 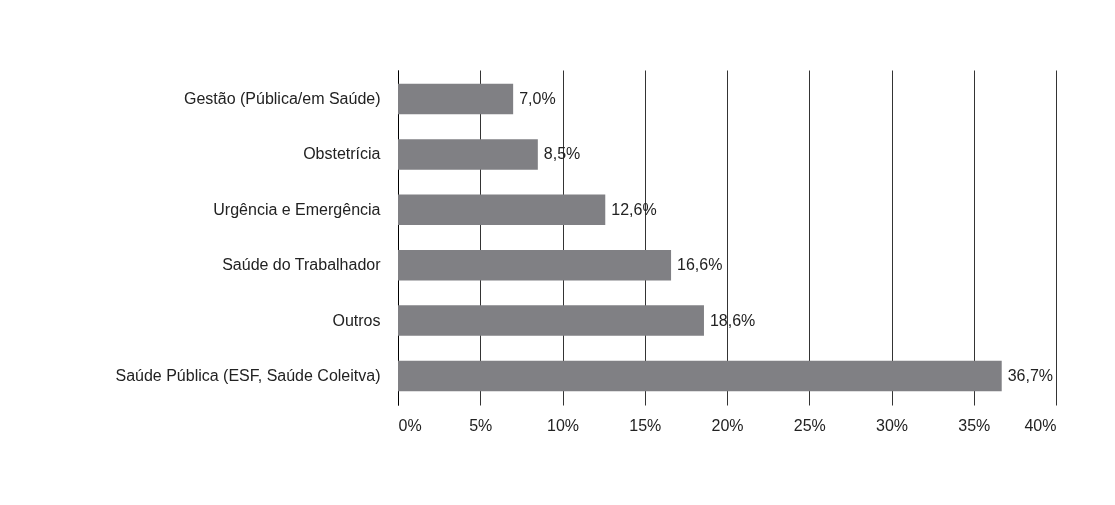 What do you see at coordinates (302, 265) in the screenshot?
I see `y-tick-label: Saúde do Trabalhador` at bounding box center [302, 265].